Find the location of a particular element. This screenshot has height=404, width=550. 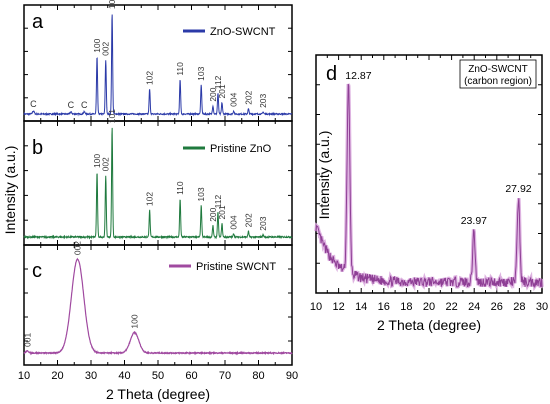

panel-a-legend: ZnO-SWCNT is located at coordinates (243, 32).